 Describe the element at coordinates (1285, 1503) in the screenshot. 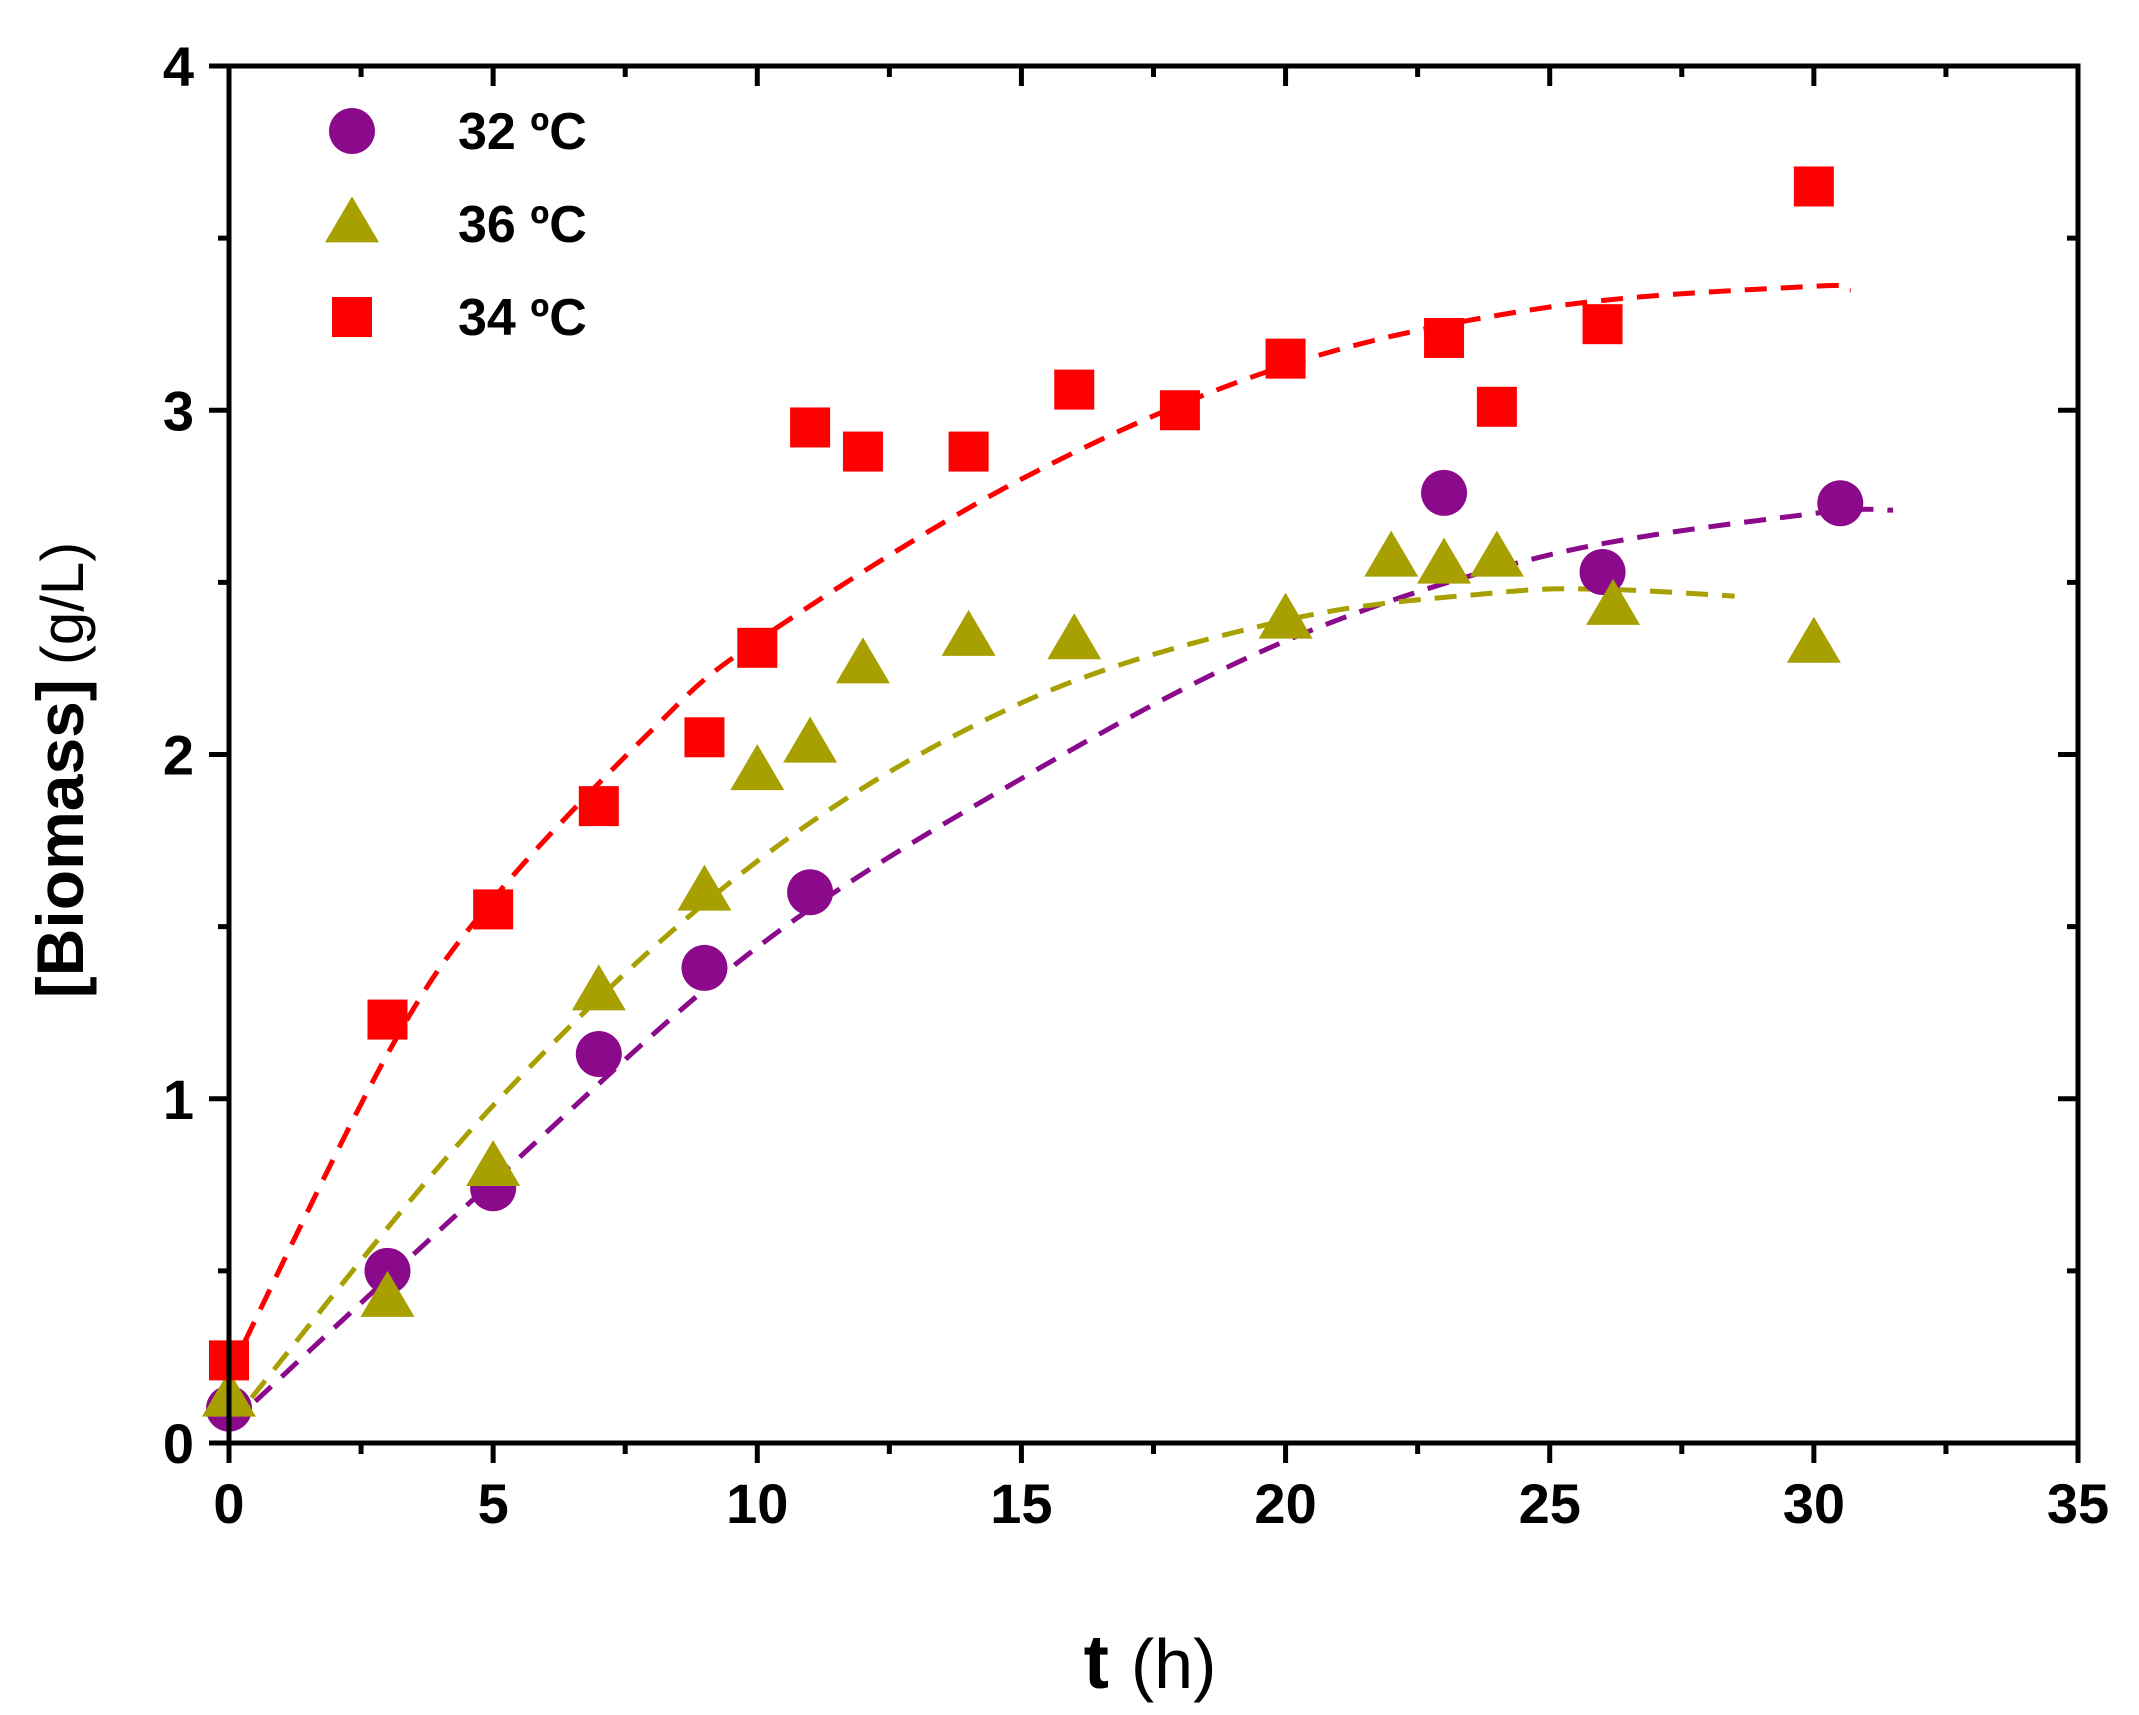

I see `x-tick-label-4: 20` at that location.